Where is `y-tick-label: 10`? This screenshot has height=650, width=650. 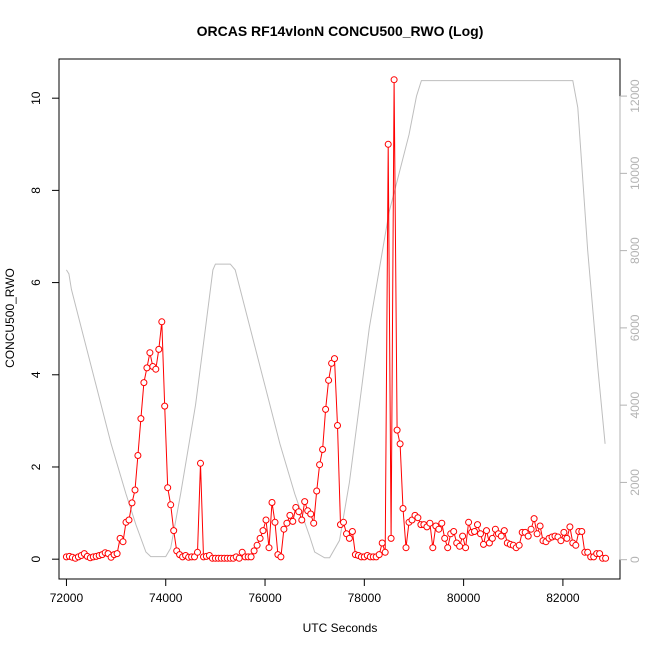
y-tick-label: 10 is located at coordinates (36, 98).